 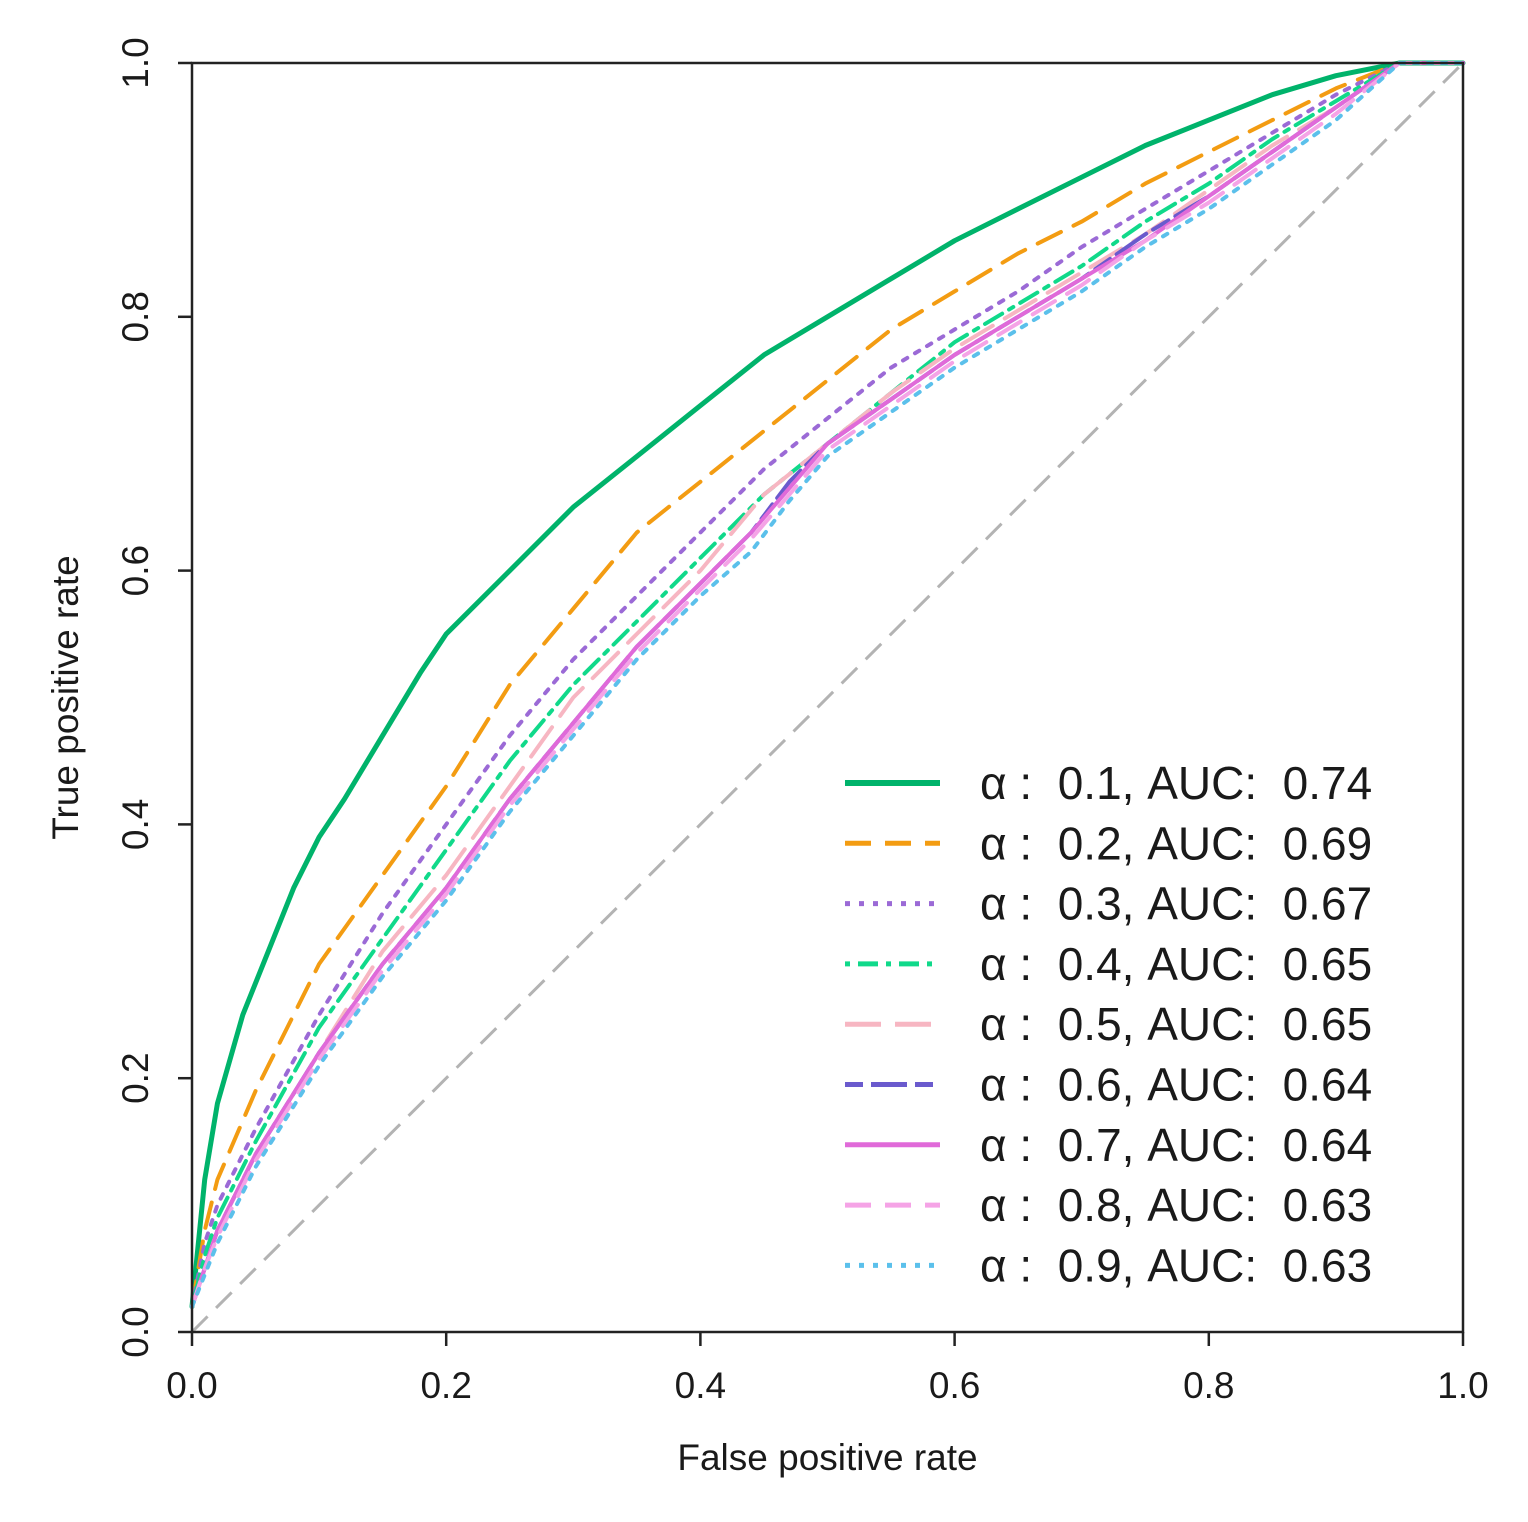 What do you see at coordinates (135, 570) in the screenshot?
I see `y-tick-label: 0.6` at bounding box center [135, 570].